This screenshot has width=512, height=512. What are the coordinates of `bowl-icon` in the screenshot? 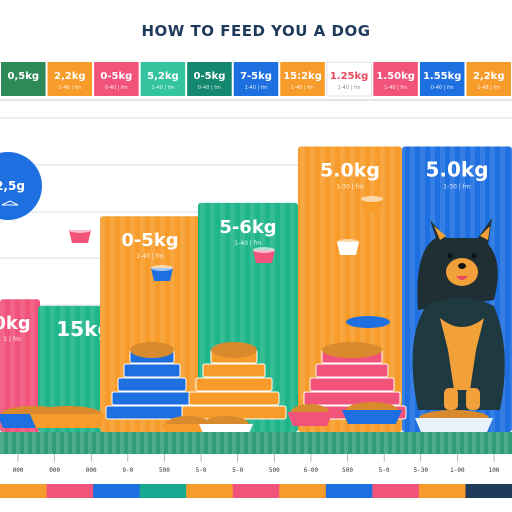 It's located at (10, 203).